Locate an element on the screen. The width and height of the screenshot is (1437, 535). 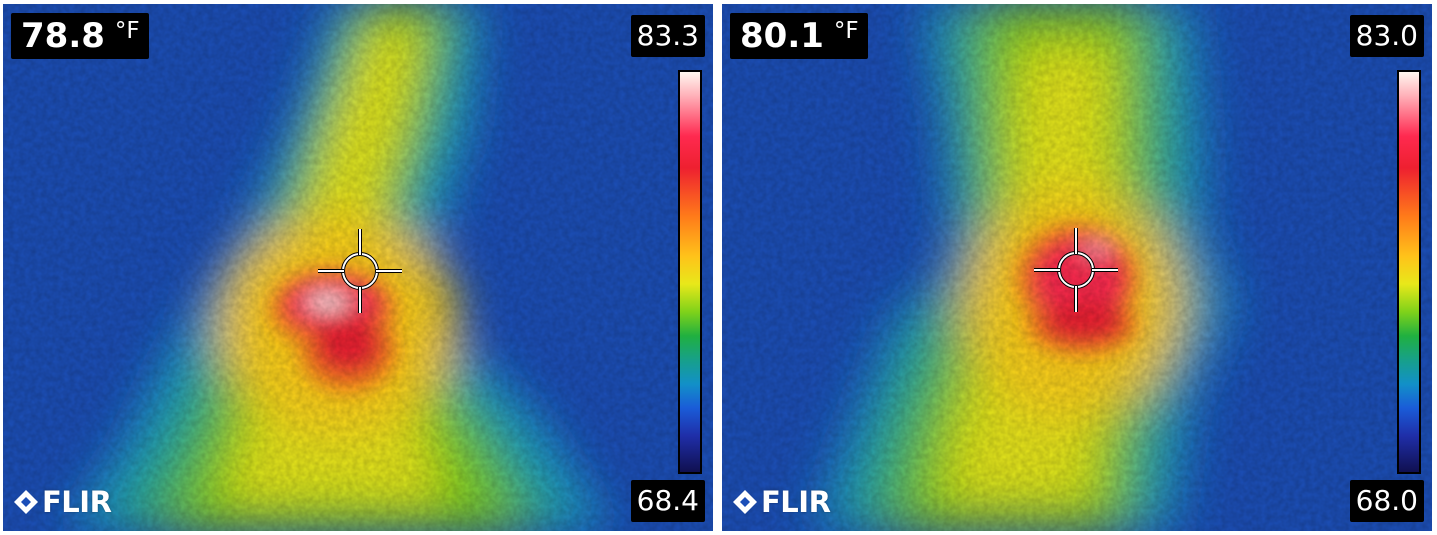
spot-temperature-readout: 80.1 °F is located at coordinates (799, 36).